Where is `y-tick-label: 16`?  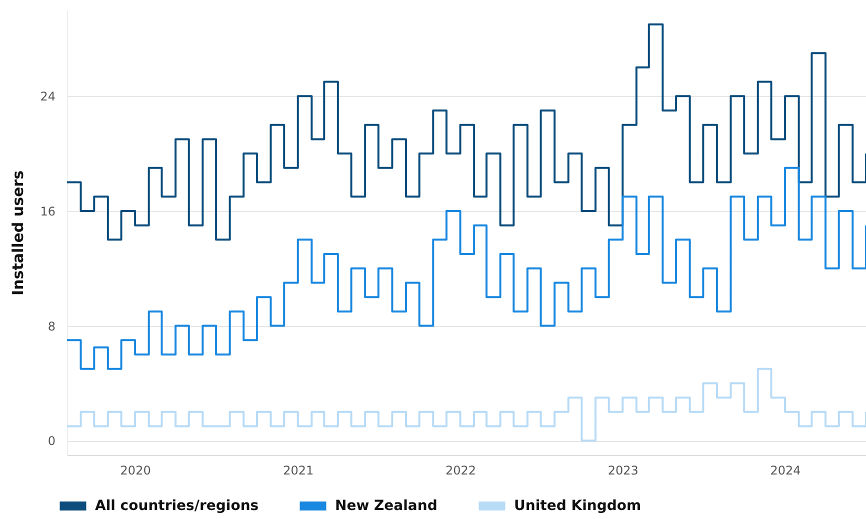
y-tick-label: 16 is located at coordinates (48, 211).